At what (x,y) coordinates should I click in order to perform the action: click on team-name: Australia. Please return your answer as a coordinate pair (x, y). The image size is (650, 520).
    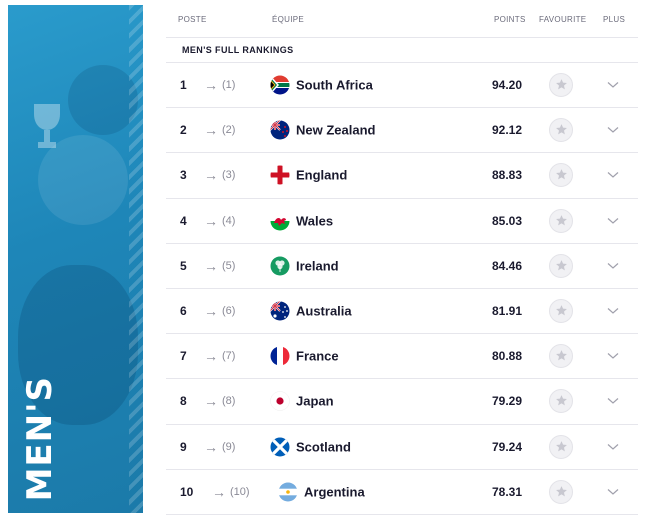
    Looking at the image, I should click on (324, 311).